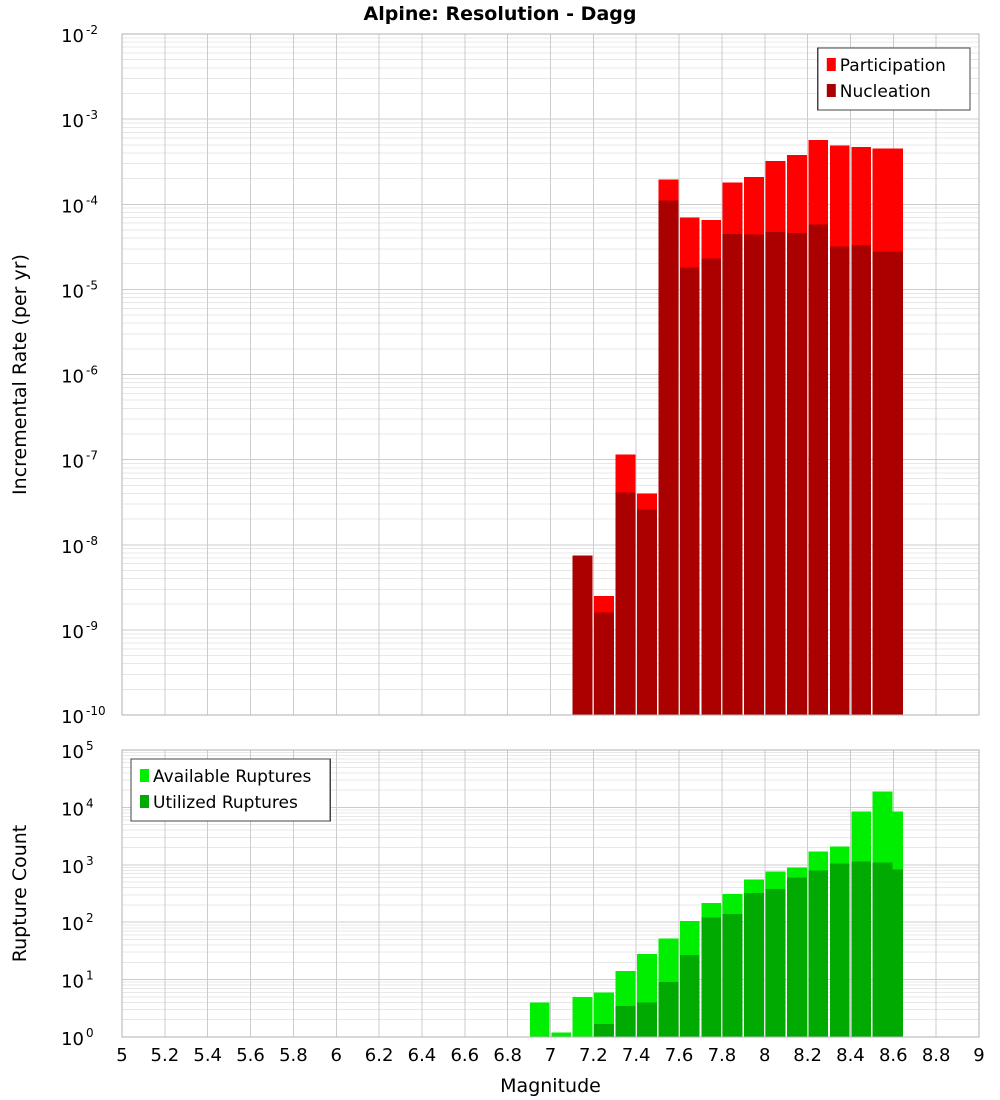 The width and height of the screenshot is (1000, 1100). I want to click on legend-entry: Participation, so click(886, 66).